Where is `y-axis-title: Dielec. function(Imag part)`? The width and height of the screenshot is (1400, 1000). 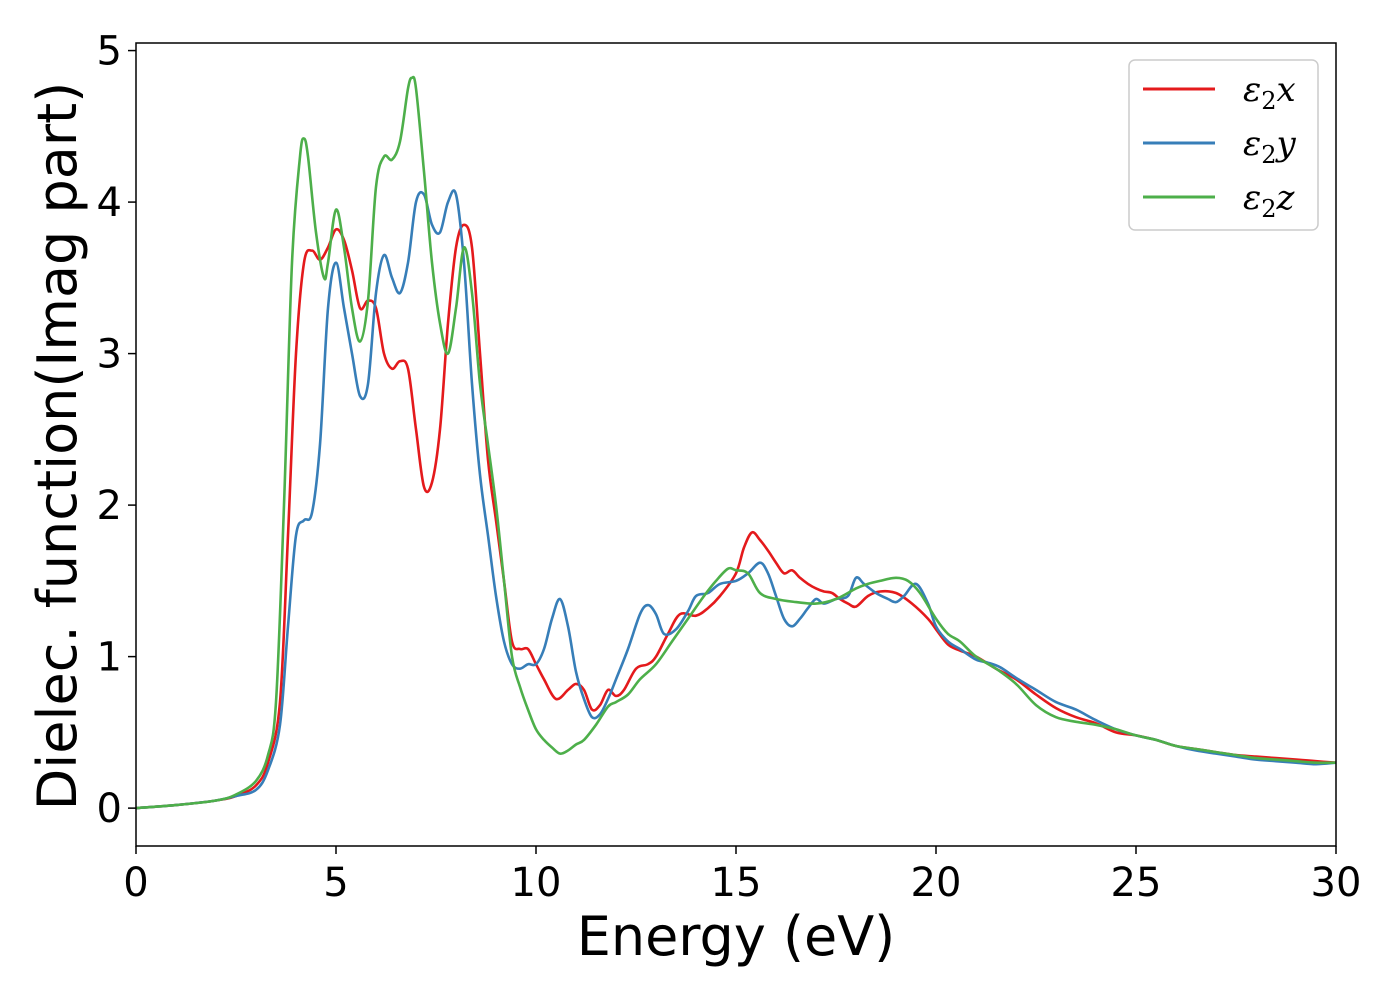
y-axis-title: Dielec. function(Imag part) is located at coordinates (57, 446).